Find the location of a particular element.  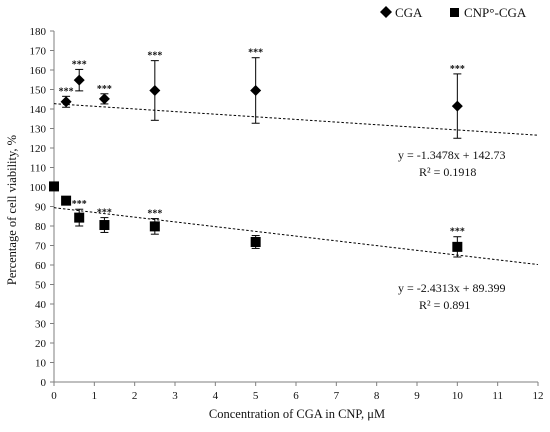

legend-square-marker is located at coordinates (454, 12).